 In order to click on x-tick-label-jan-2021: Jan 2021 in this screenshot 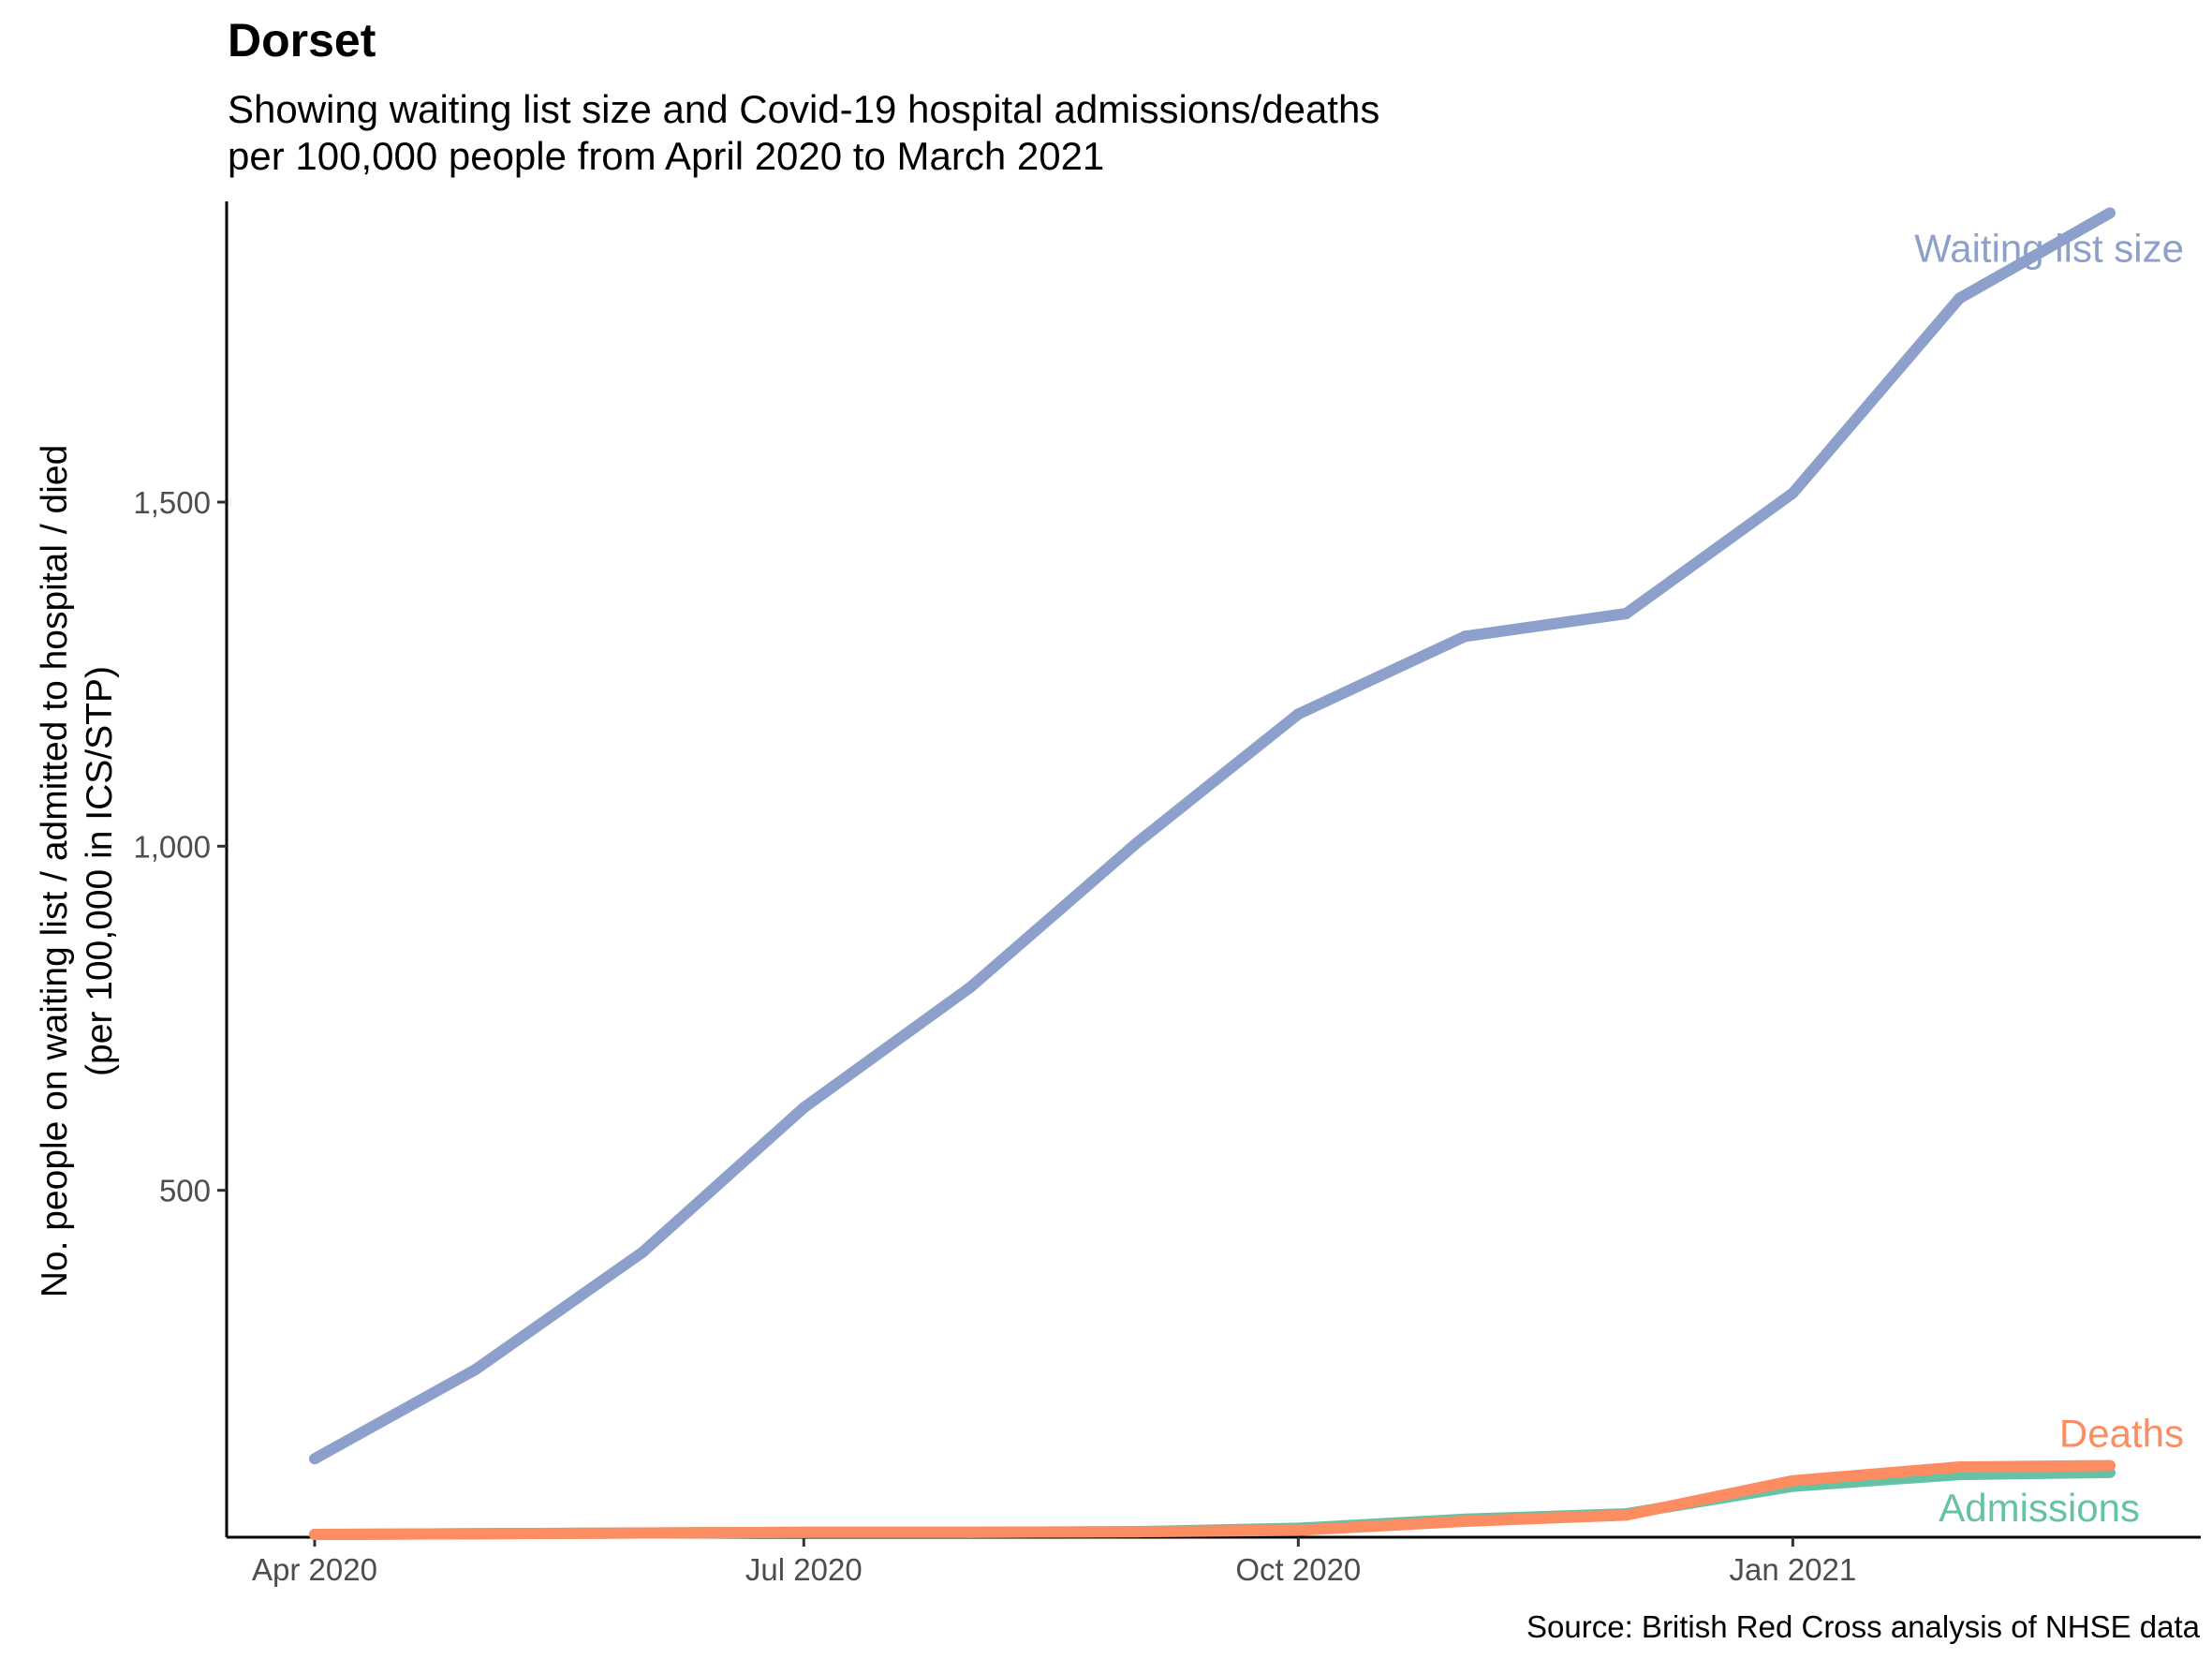, I will do `click(1792, 1569)`.